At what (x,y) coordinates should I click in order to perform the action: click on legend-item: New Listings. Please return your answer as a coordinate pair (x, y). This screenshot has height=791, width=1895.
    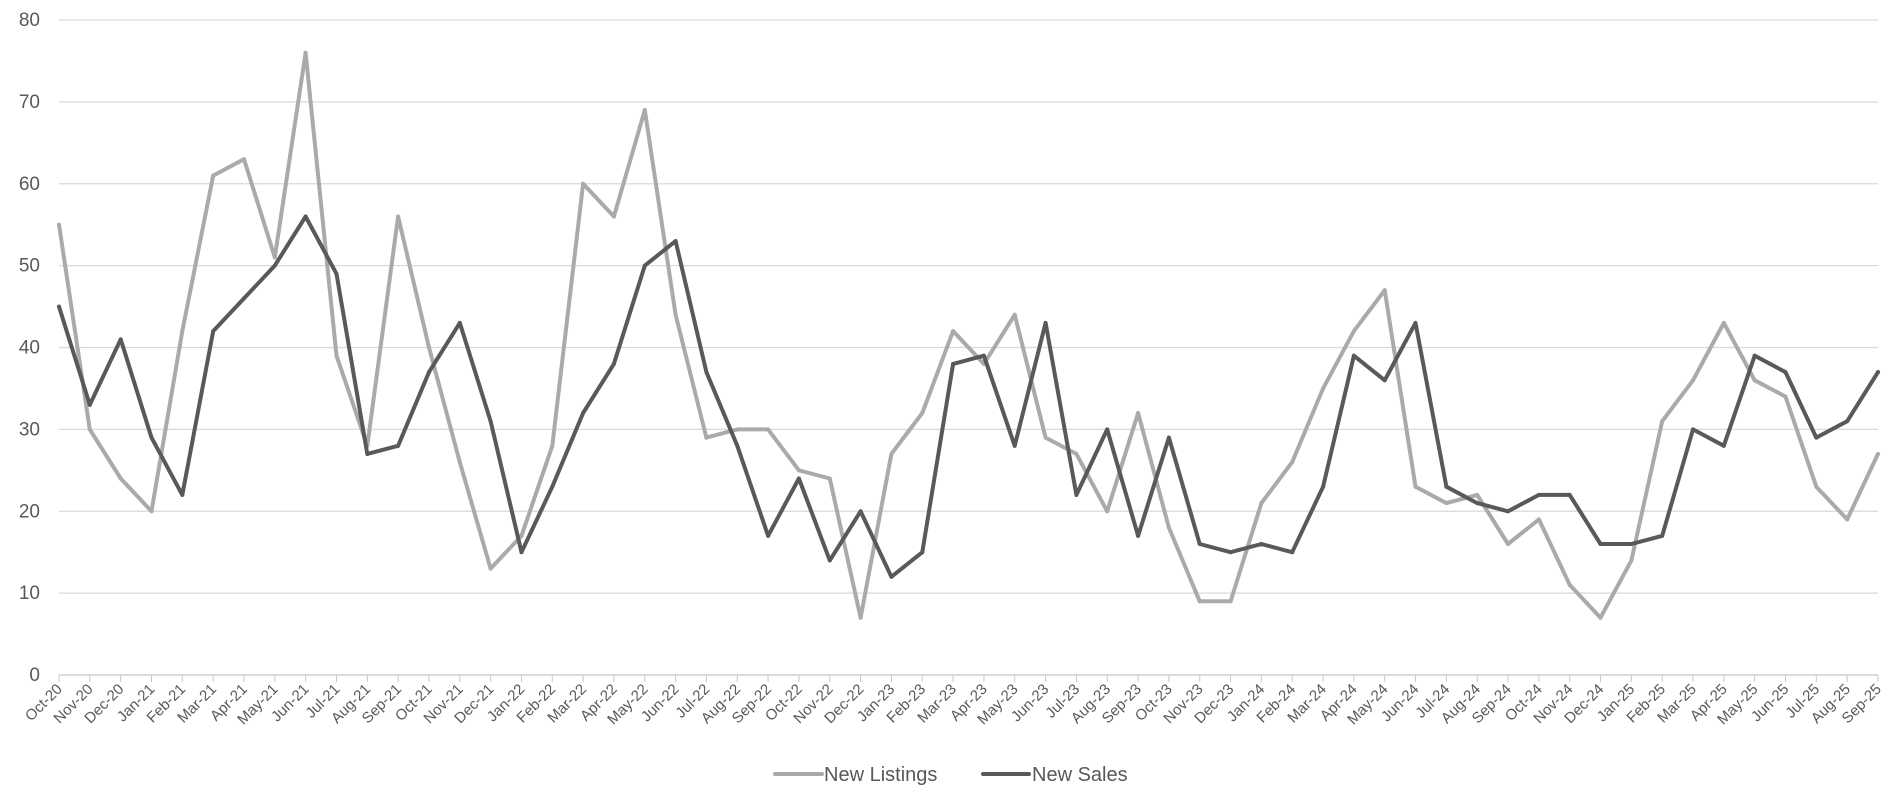
    Looking at the image, I should click on (855, 775).